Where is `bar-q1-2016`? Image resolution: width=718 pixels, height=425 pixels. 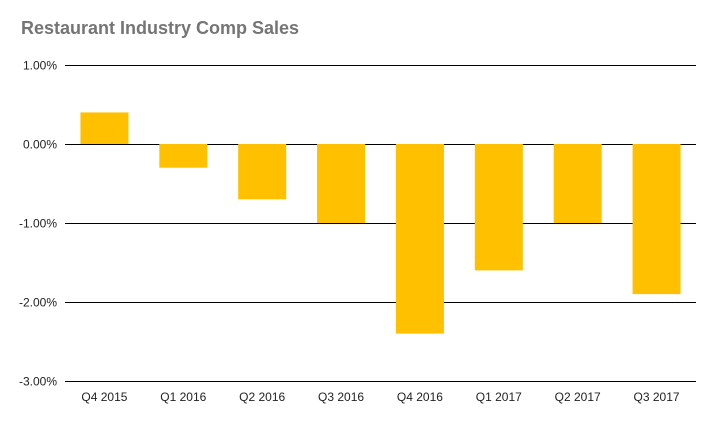
bar-q1-2016 is located at coordinates (183, 156).